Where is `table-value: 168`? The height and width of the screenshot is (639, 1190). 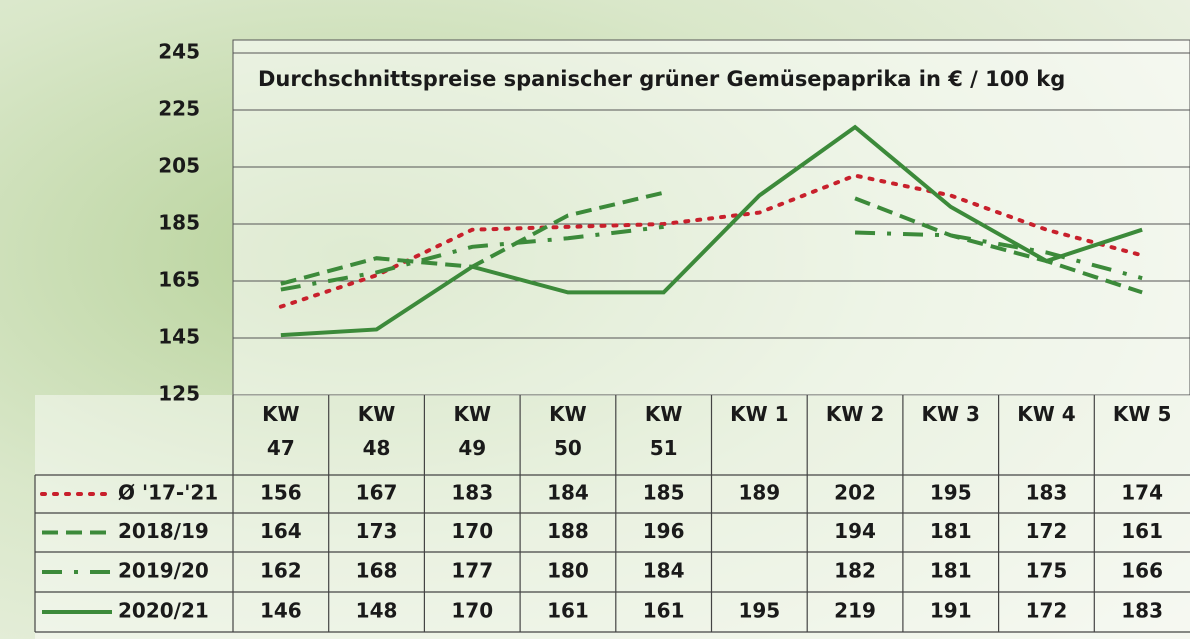 table-value: 168 is located at coordinates (377, 571).